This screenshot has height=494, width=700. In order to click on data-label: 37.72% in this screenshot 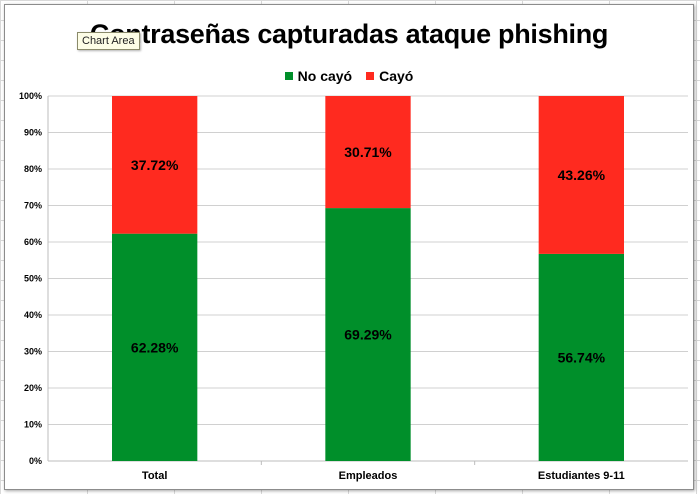, I will do `click(155, 165)`.